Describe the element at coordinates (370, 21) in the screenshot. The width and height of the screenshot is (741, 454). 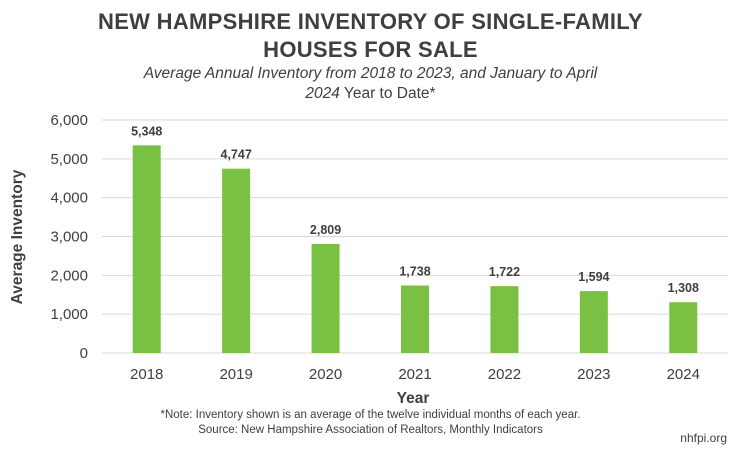
I see `chart-title-line-1: NEW HAMPSHIRE INVENTORY OF SINGLE-FAMILY` at that location.